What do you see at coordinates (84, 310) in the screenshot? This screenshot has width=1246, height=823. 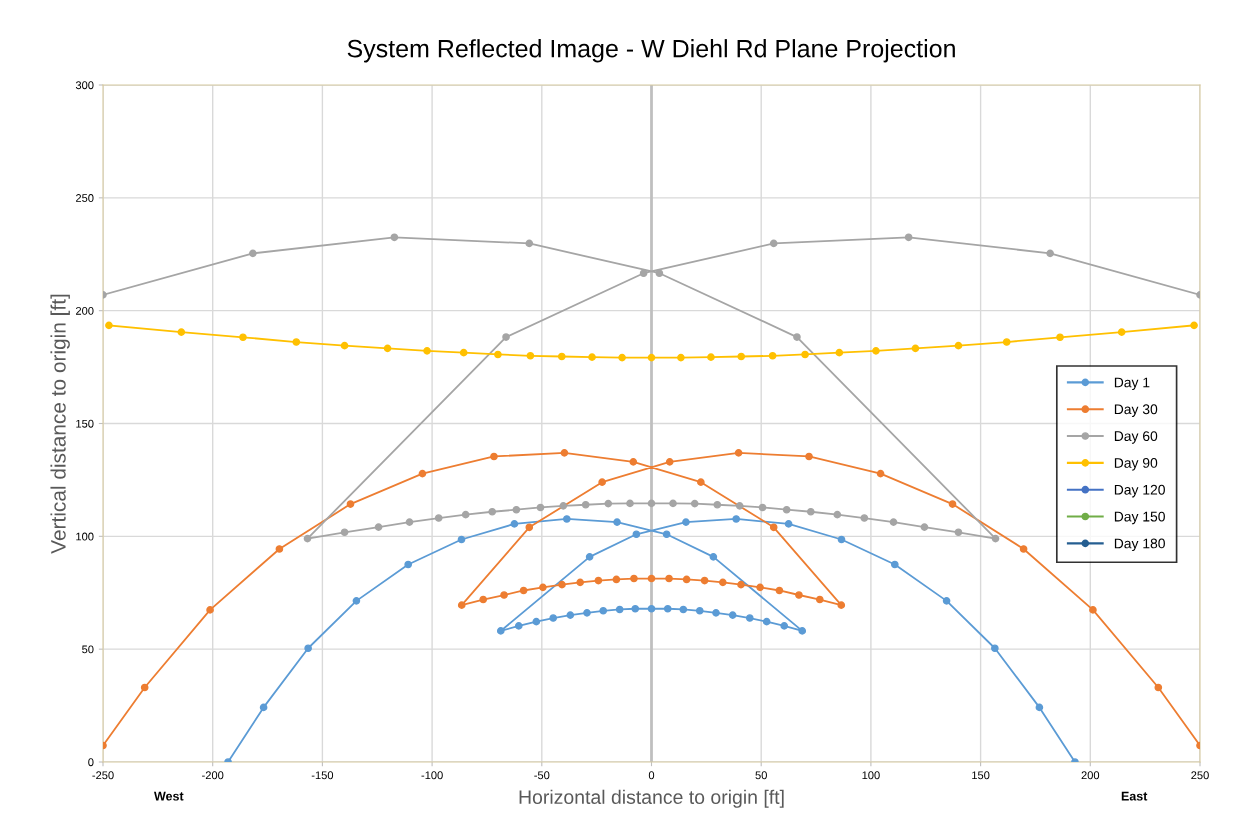 I see `y-tick-label: 200` at bounding box center [84, 310].